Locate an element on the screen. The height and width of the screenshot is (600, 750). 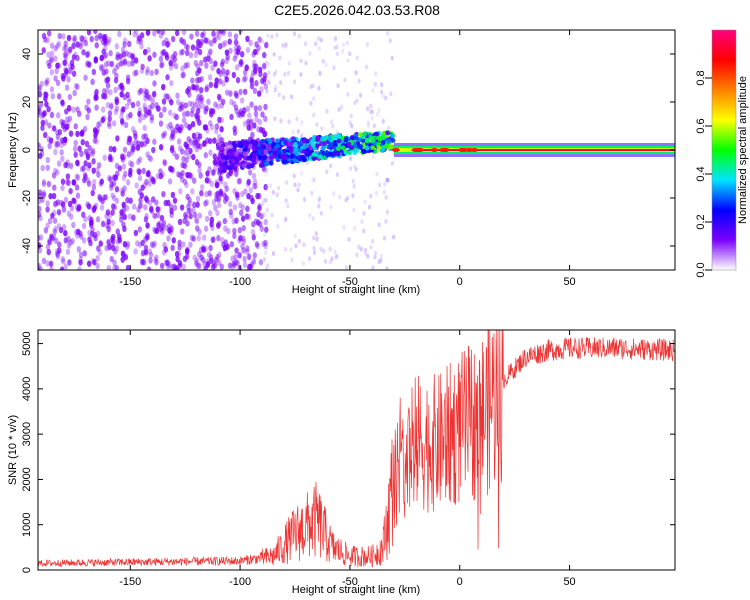
spectrogram-x-tick-label: -50 is located at coordinates (350, 282).